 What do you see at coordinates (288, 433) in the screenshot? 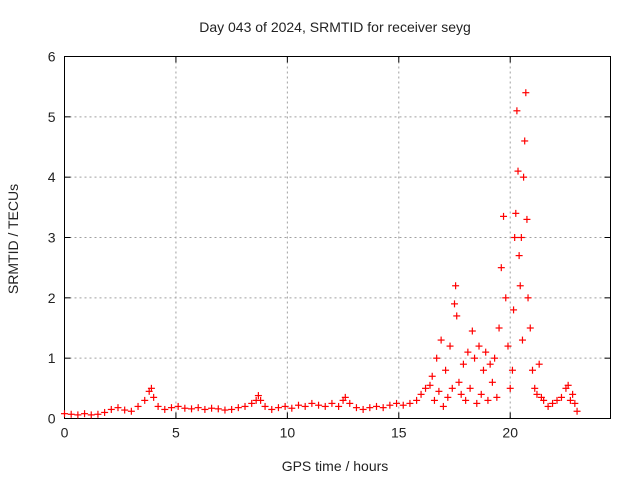
I see `x-tick-label: 10` at bounding box center [288, 433].